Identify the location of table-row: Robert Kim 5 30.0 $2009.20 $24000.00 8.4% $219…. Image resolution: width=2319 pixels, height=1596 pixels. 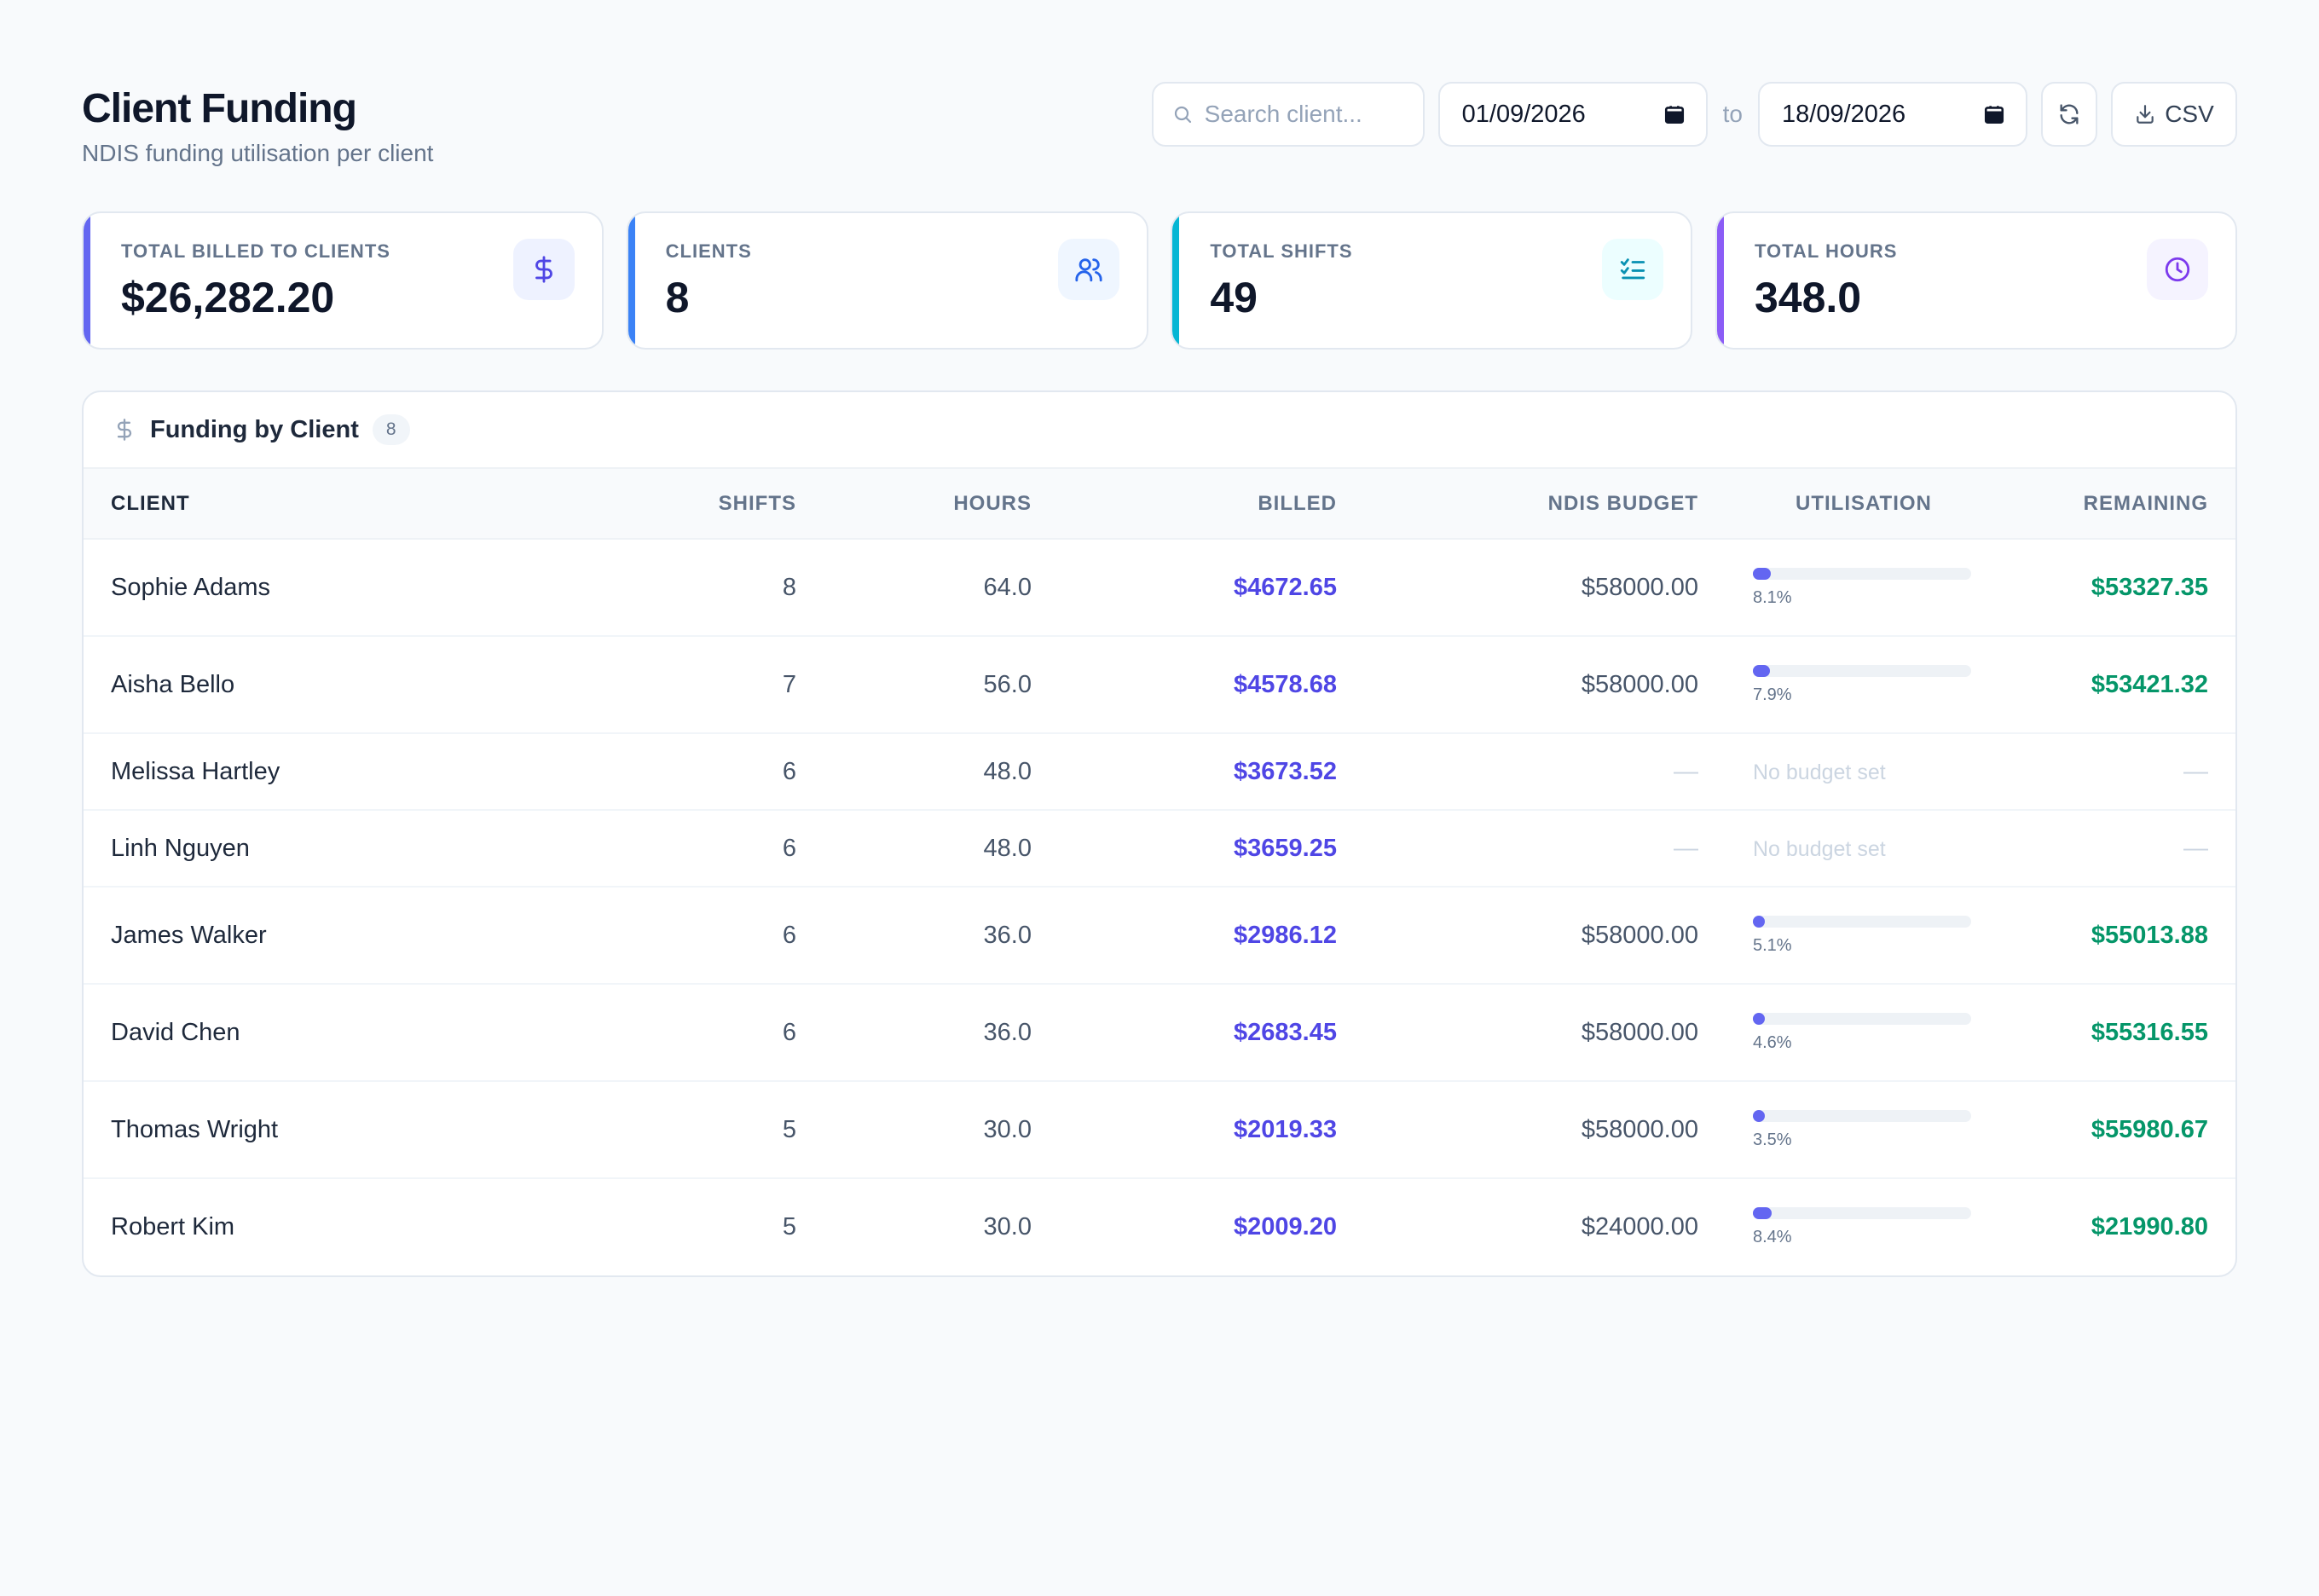
(1159, 1226).